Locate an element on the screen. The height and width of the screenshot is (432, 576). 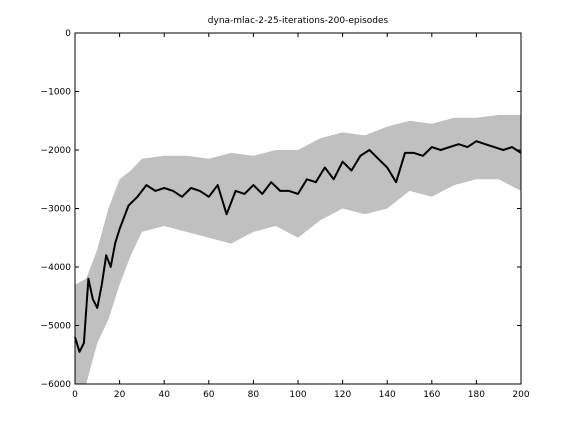
x-tick-label: 80 is located at coordinates (254, 395).